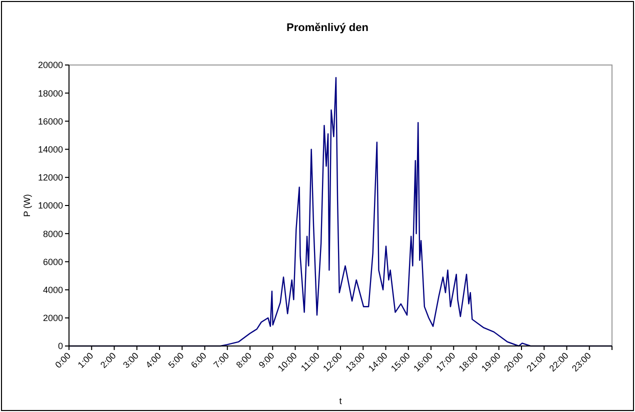 The image size is (635, 412). What do you see at coordinates (340, 401) in the screenshot?
I see `x-axis-title: t` at bounding box center [340, 401].